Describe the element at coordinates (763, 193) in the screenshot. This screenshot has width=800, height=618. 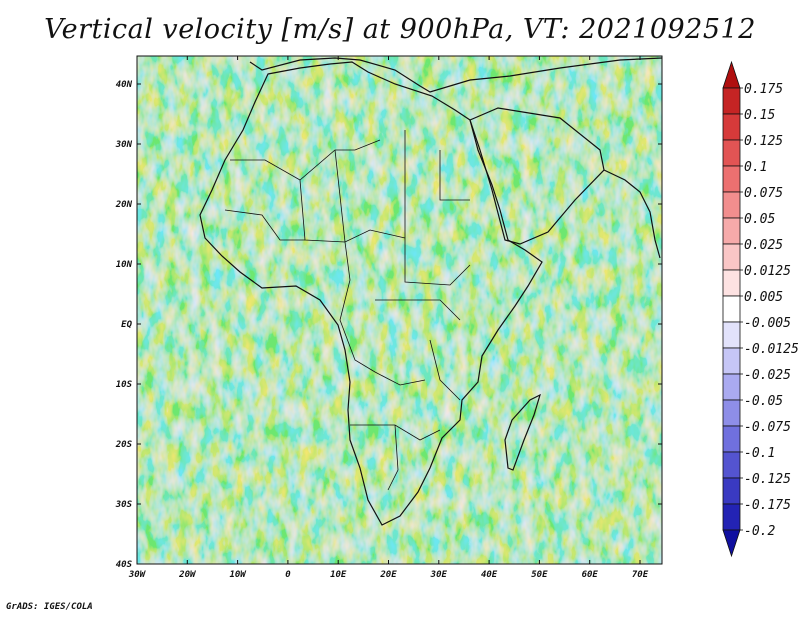
I see `colorbar-label: 0.075` at that location.